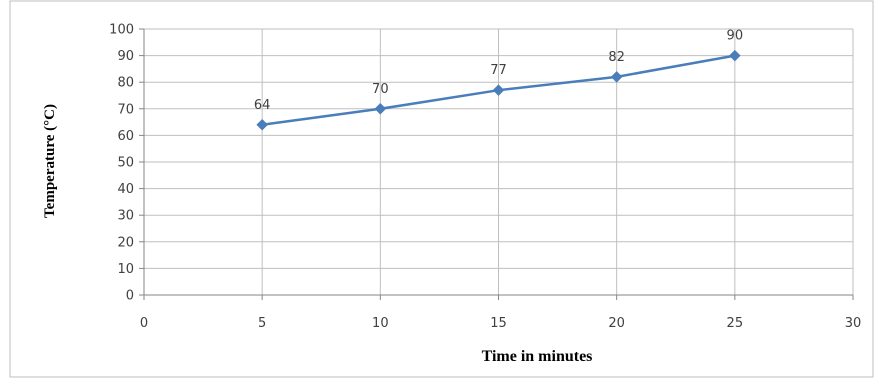  Describe the element at coordinates (498, 323) in the screenshot. I see `x-tick-label: 15` at that location.